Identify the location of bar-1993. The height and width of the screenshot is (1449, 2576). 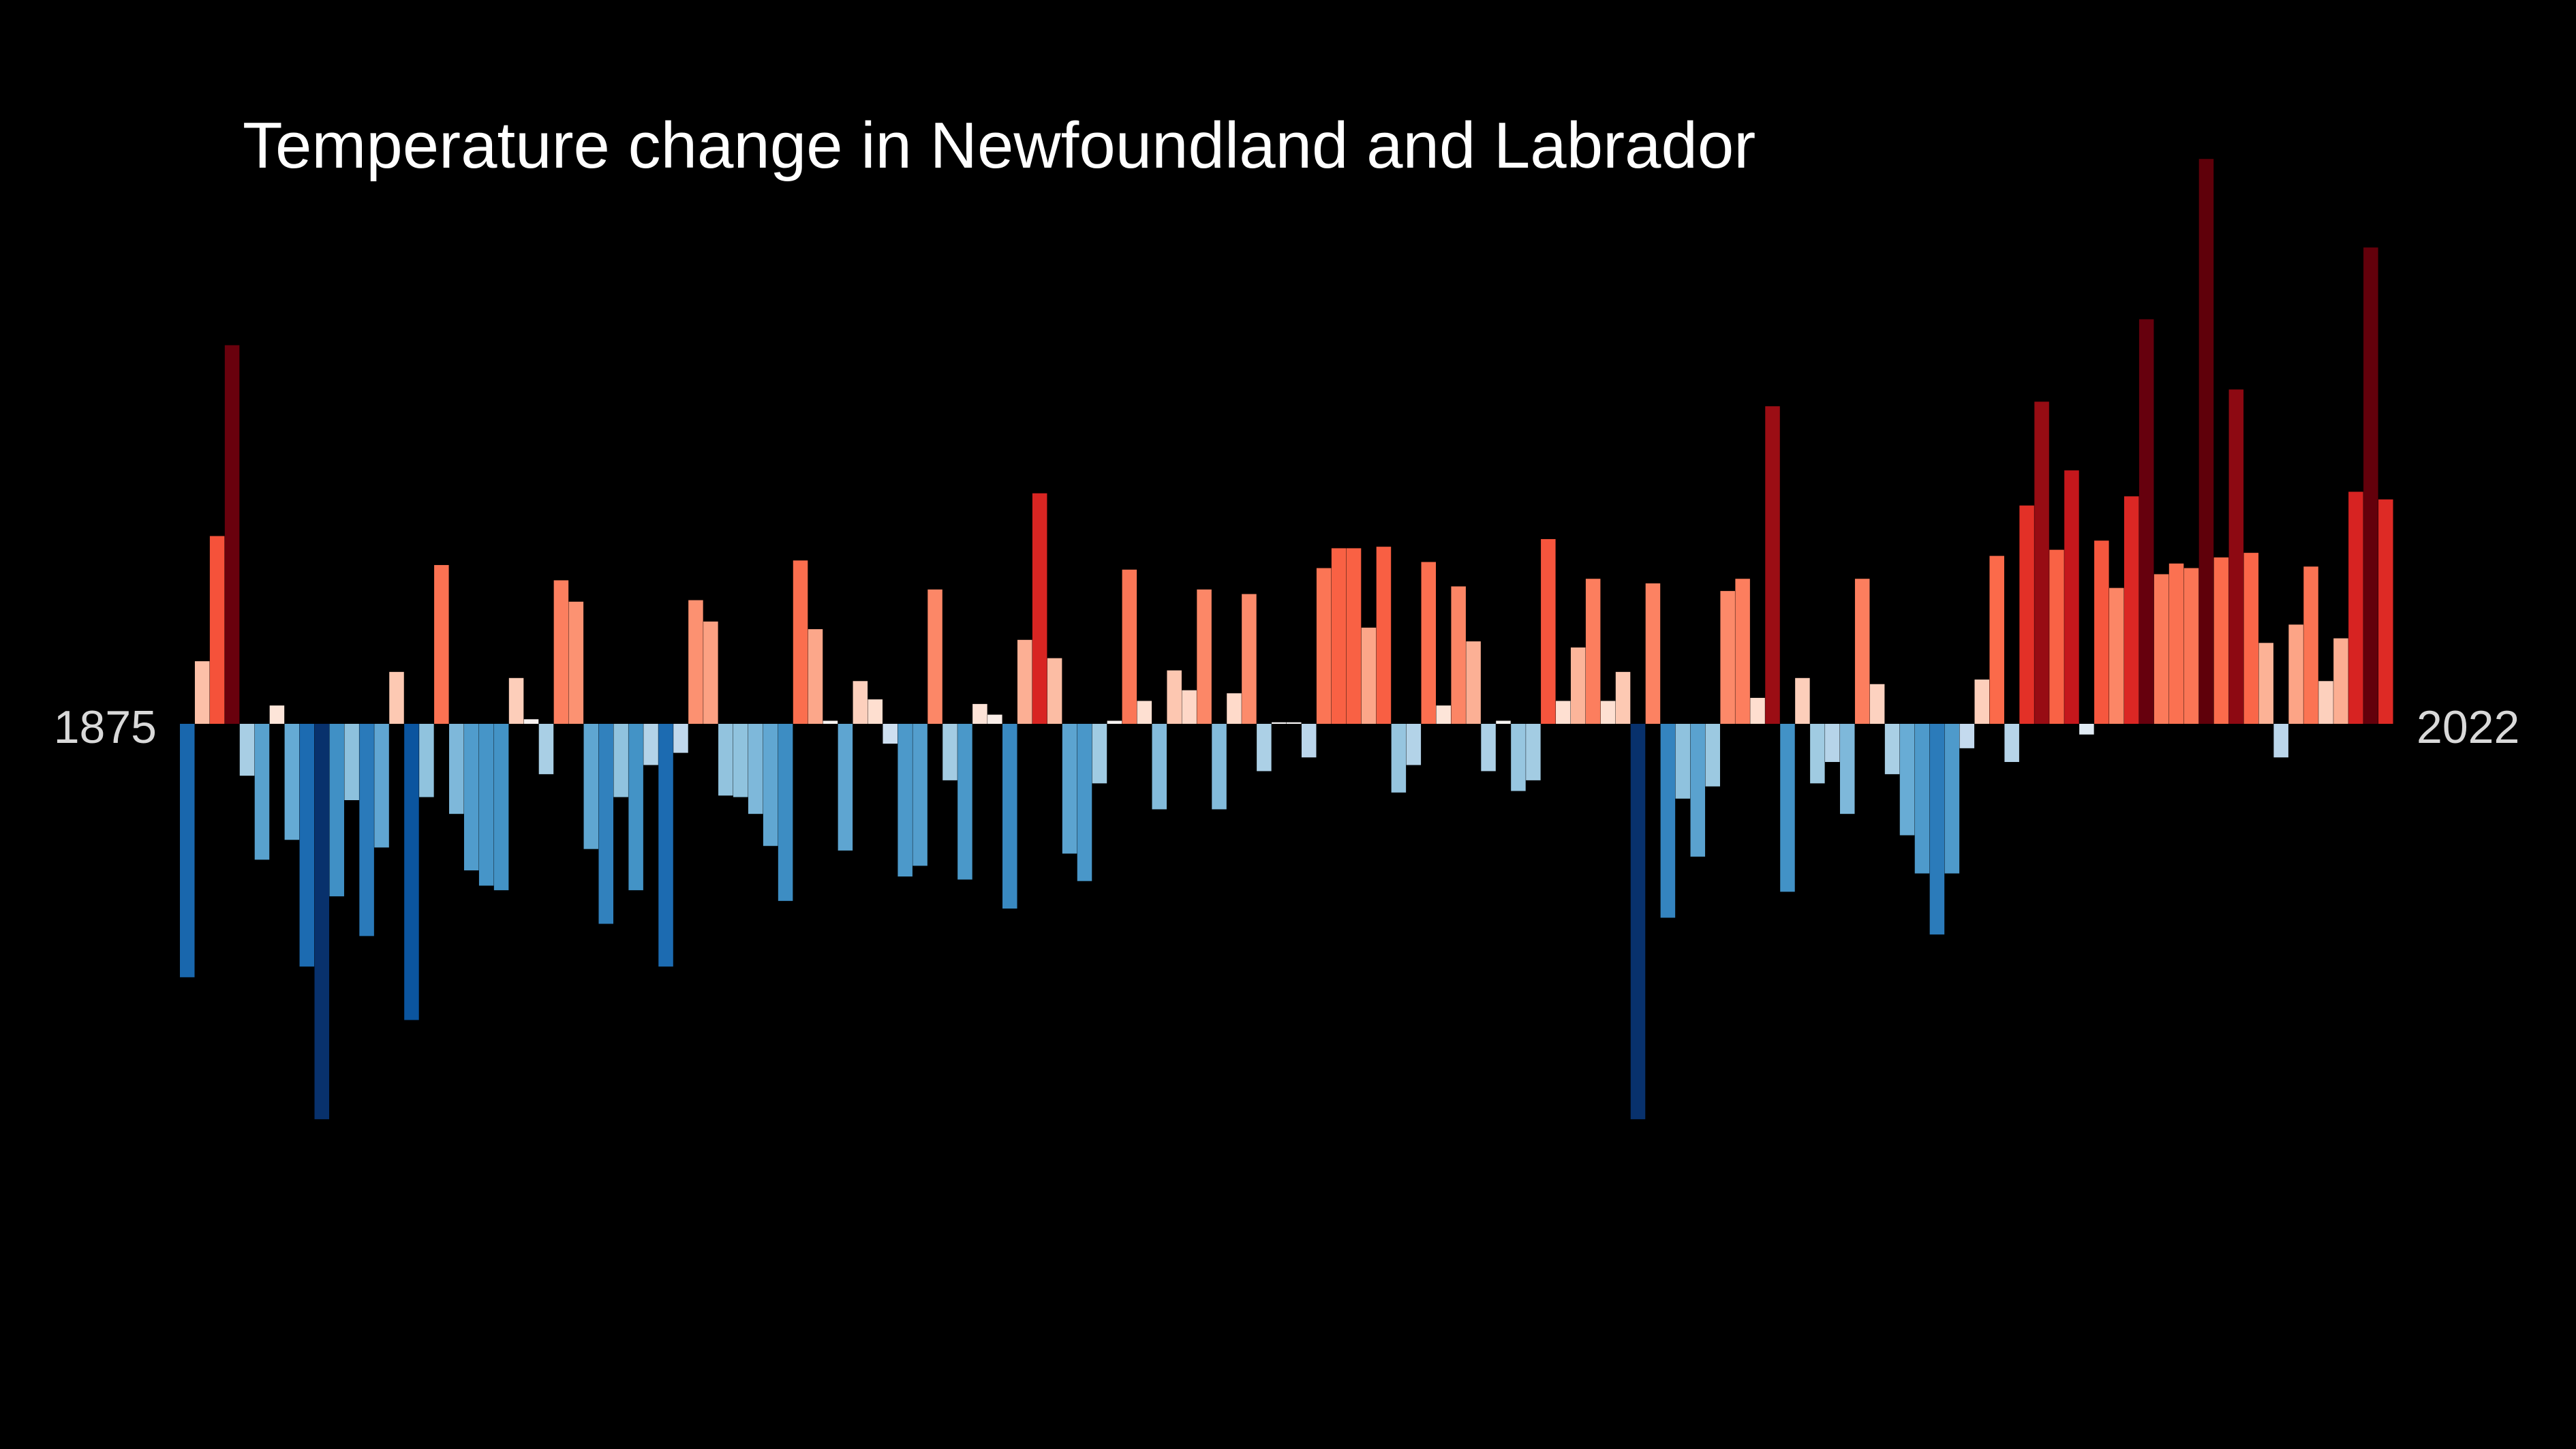
(1952, 799).